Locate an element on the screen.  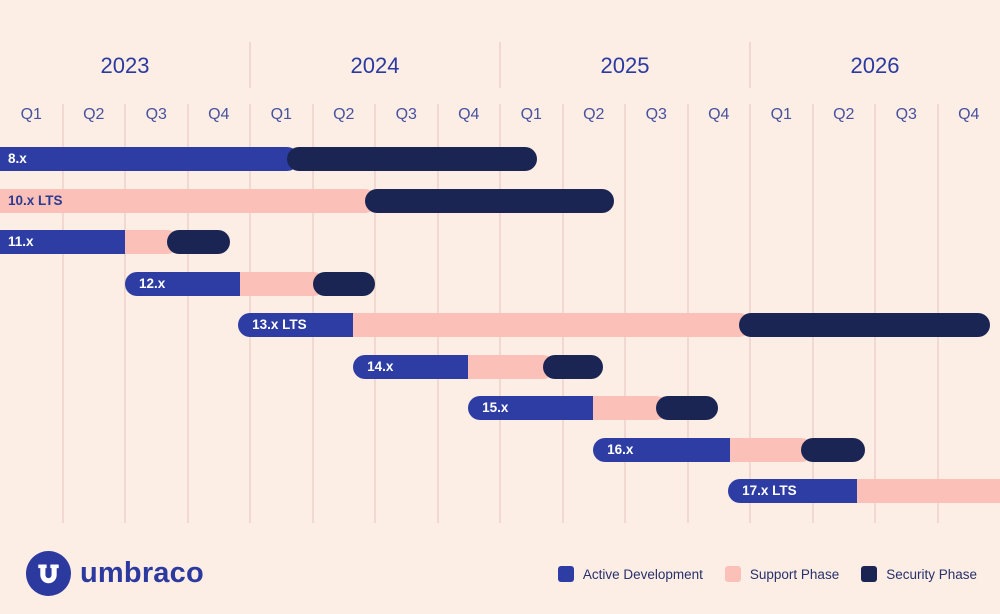
version-bar: 8.x is located at coordinates (268, 159).